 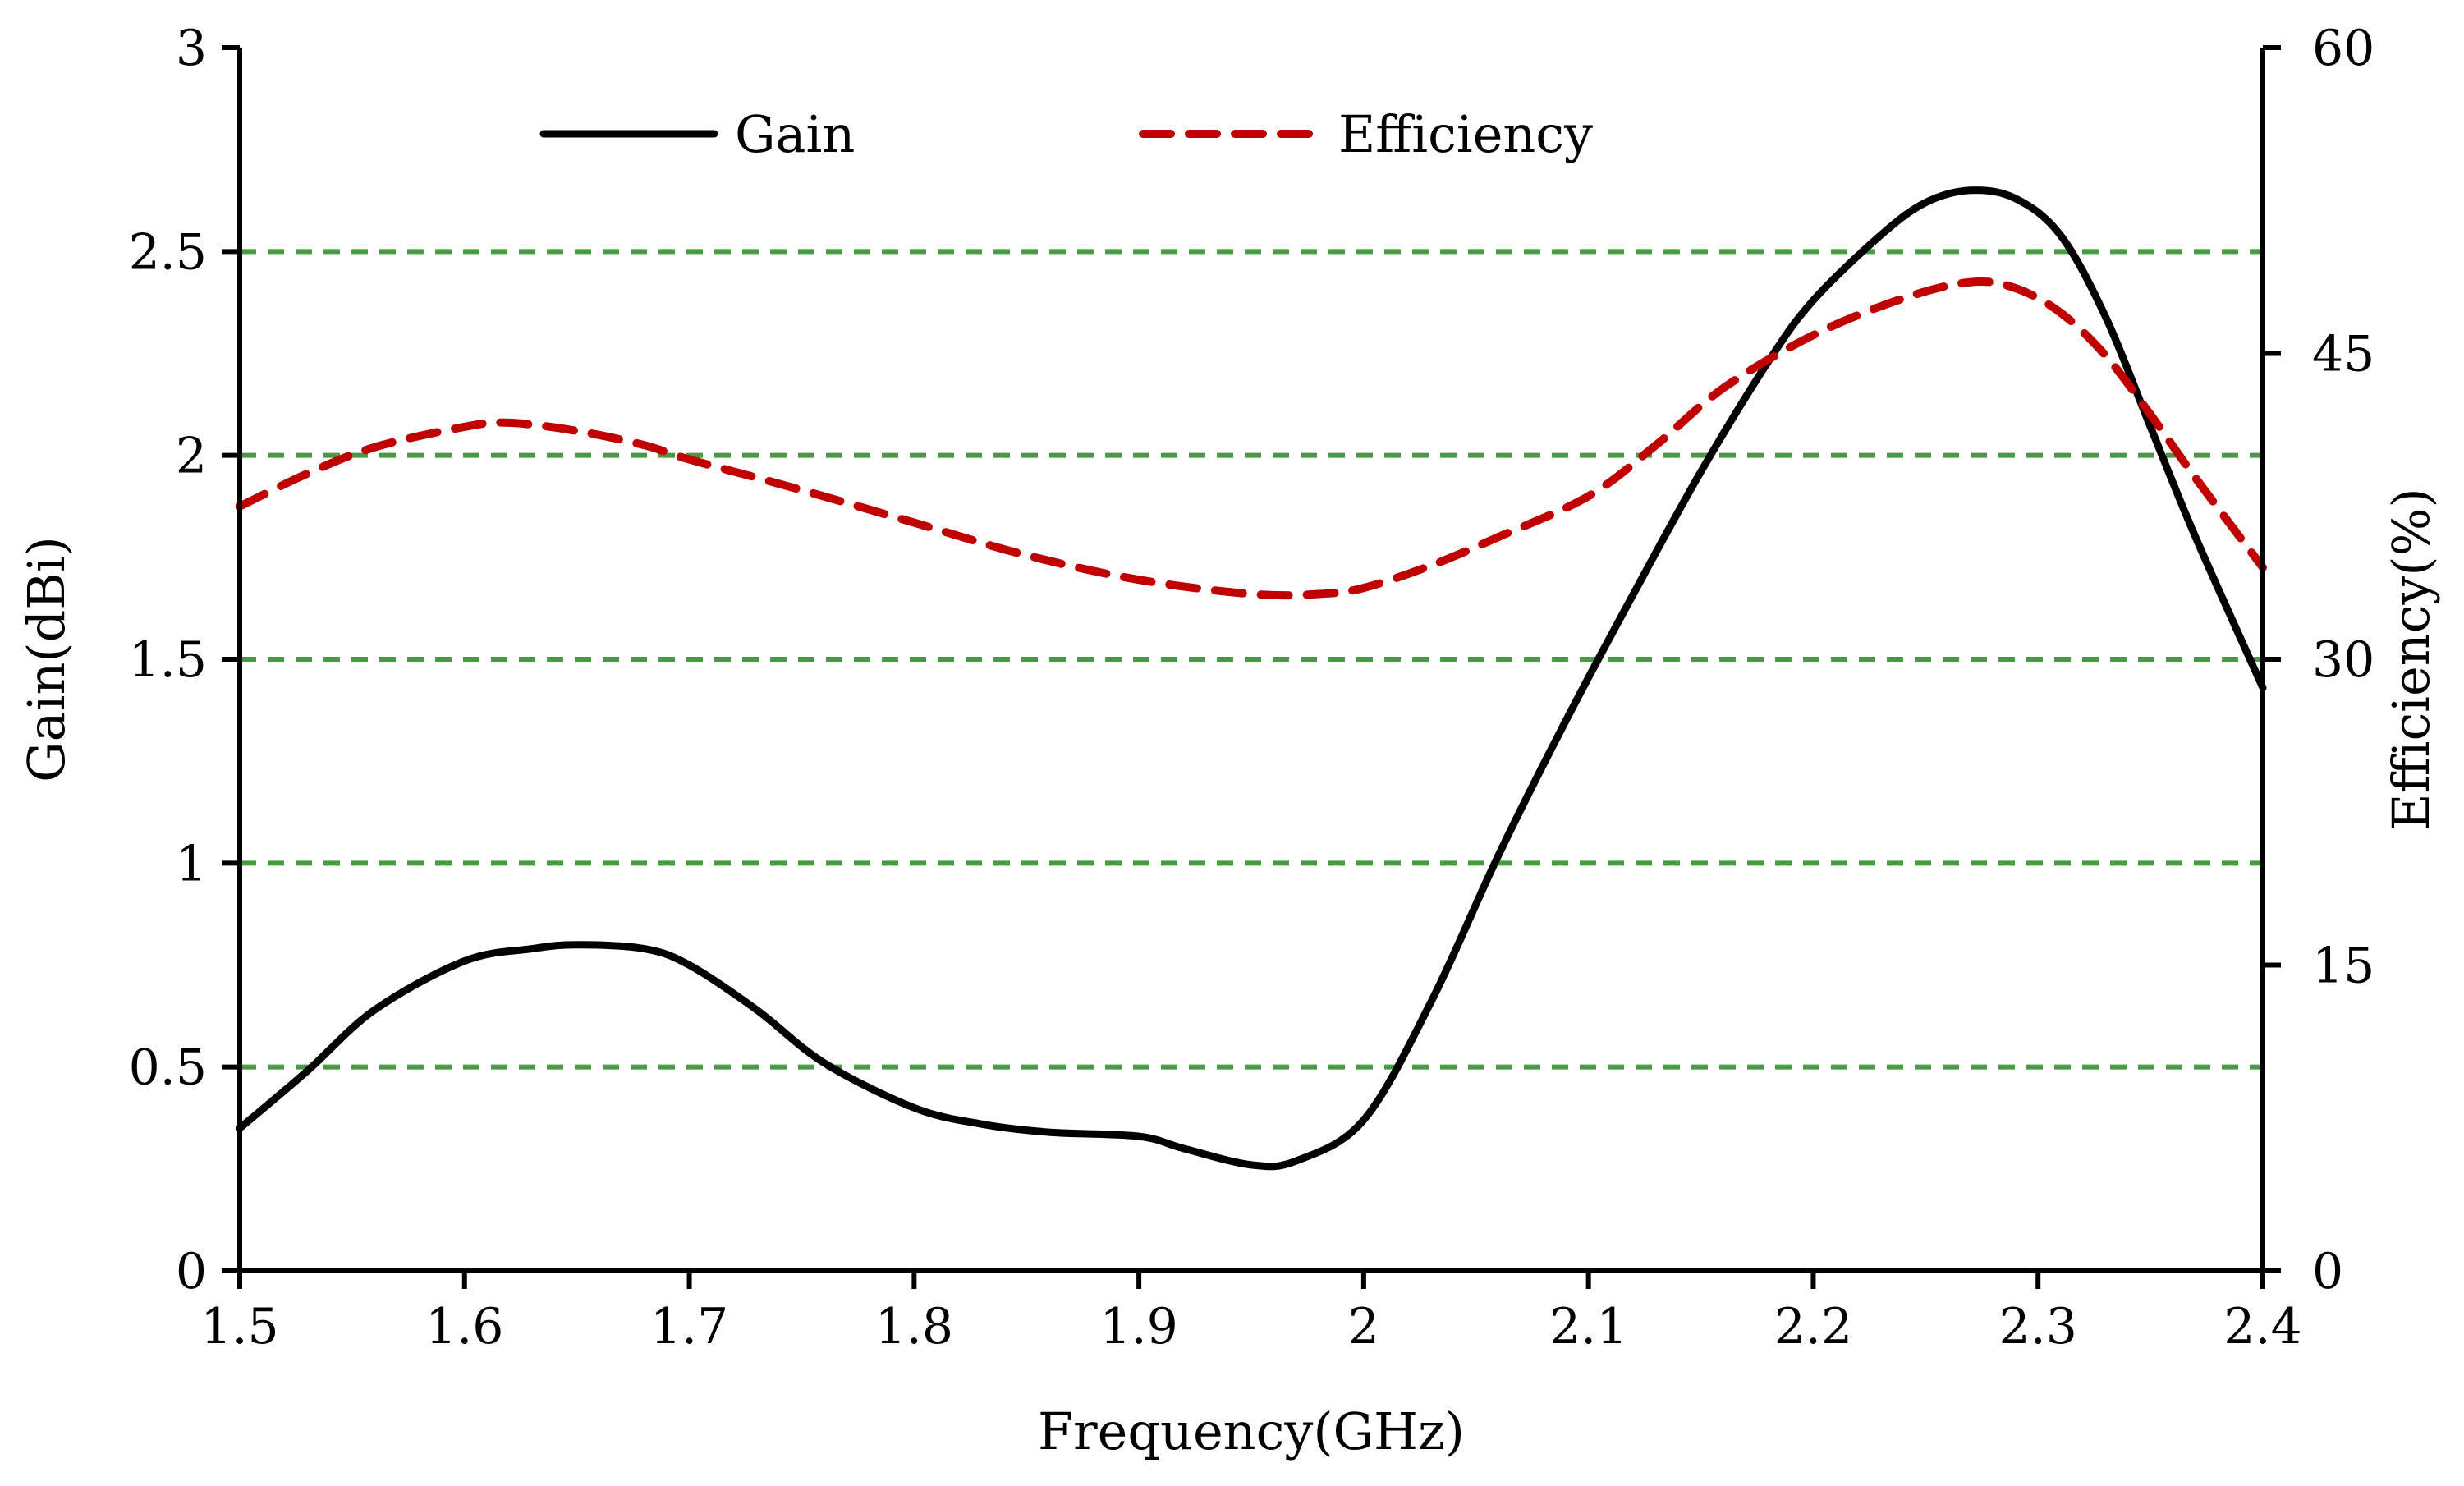 What do you see at coordinates (168, 660) in the screenshot?
I see `y-tick-label: 1.5` at bounding box center [168, 660].